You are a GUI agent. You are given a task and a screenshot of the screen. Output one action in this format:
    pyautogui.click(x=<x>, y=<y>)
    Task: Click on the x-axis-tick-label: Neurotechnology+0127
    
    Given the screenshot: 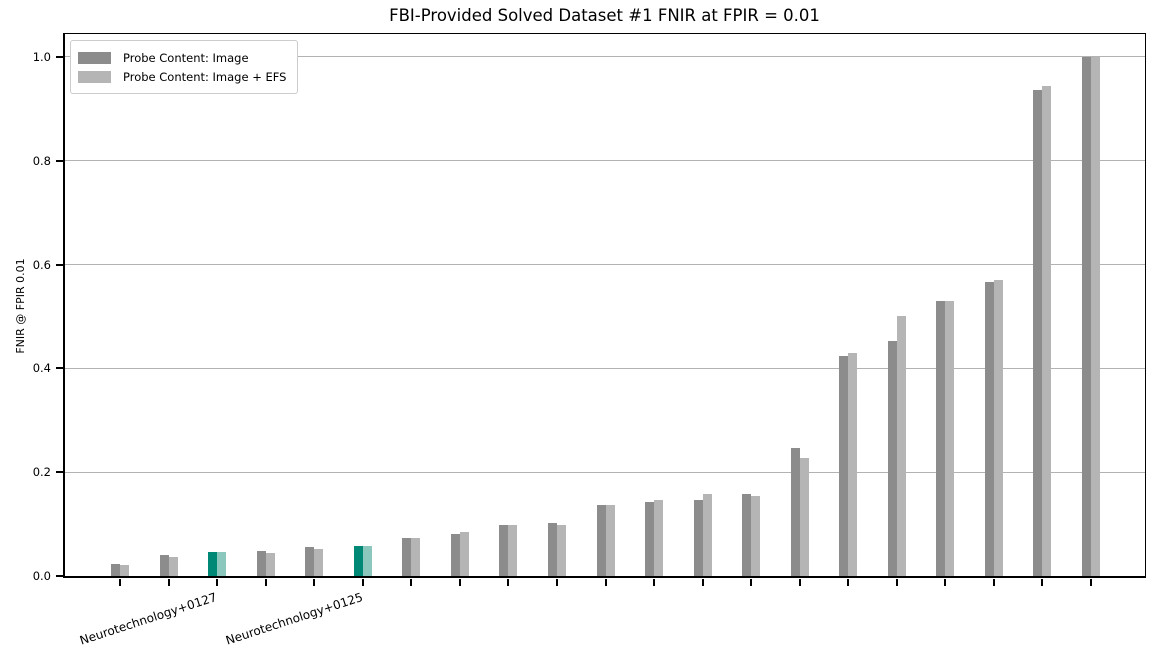 What is the action you would take?
    pyautogui.click(x=148, y=619)
    